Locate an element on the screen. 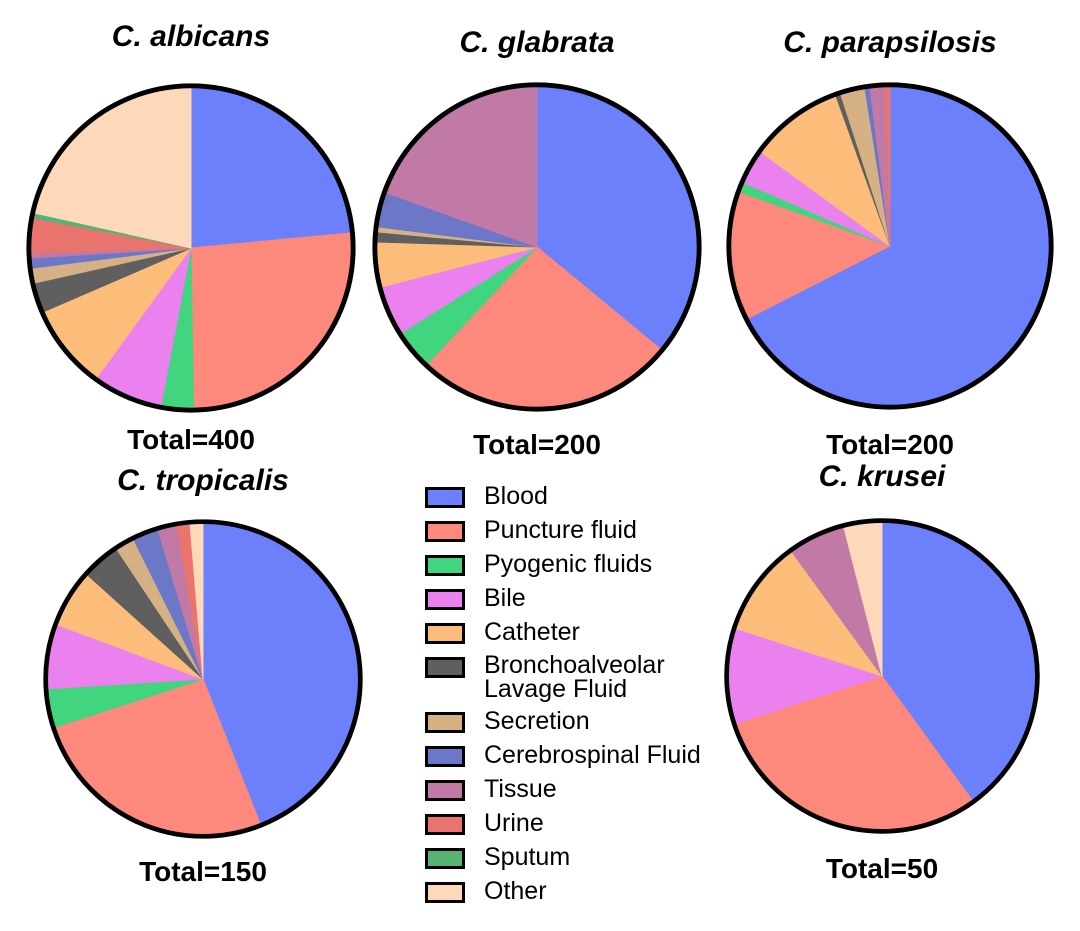 The height and width of the screenshot is (931, 1080). legend-label: Catheter is located at coordinates (532, 632).